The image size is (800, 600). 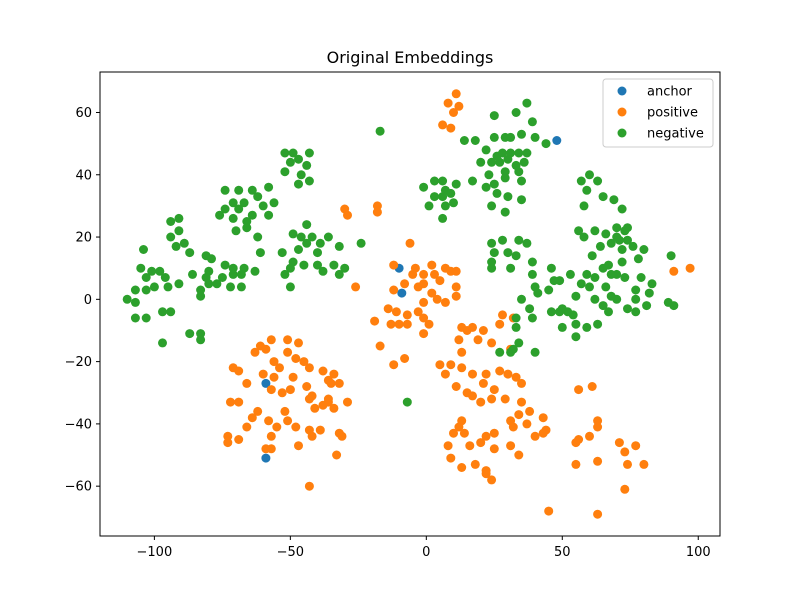 I want to click on legend-marker-anchor, so click(x=622, y=91).